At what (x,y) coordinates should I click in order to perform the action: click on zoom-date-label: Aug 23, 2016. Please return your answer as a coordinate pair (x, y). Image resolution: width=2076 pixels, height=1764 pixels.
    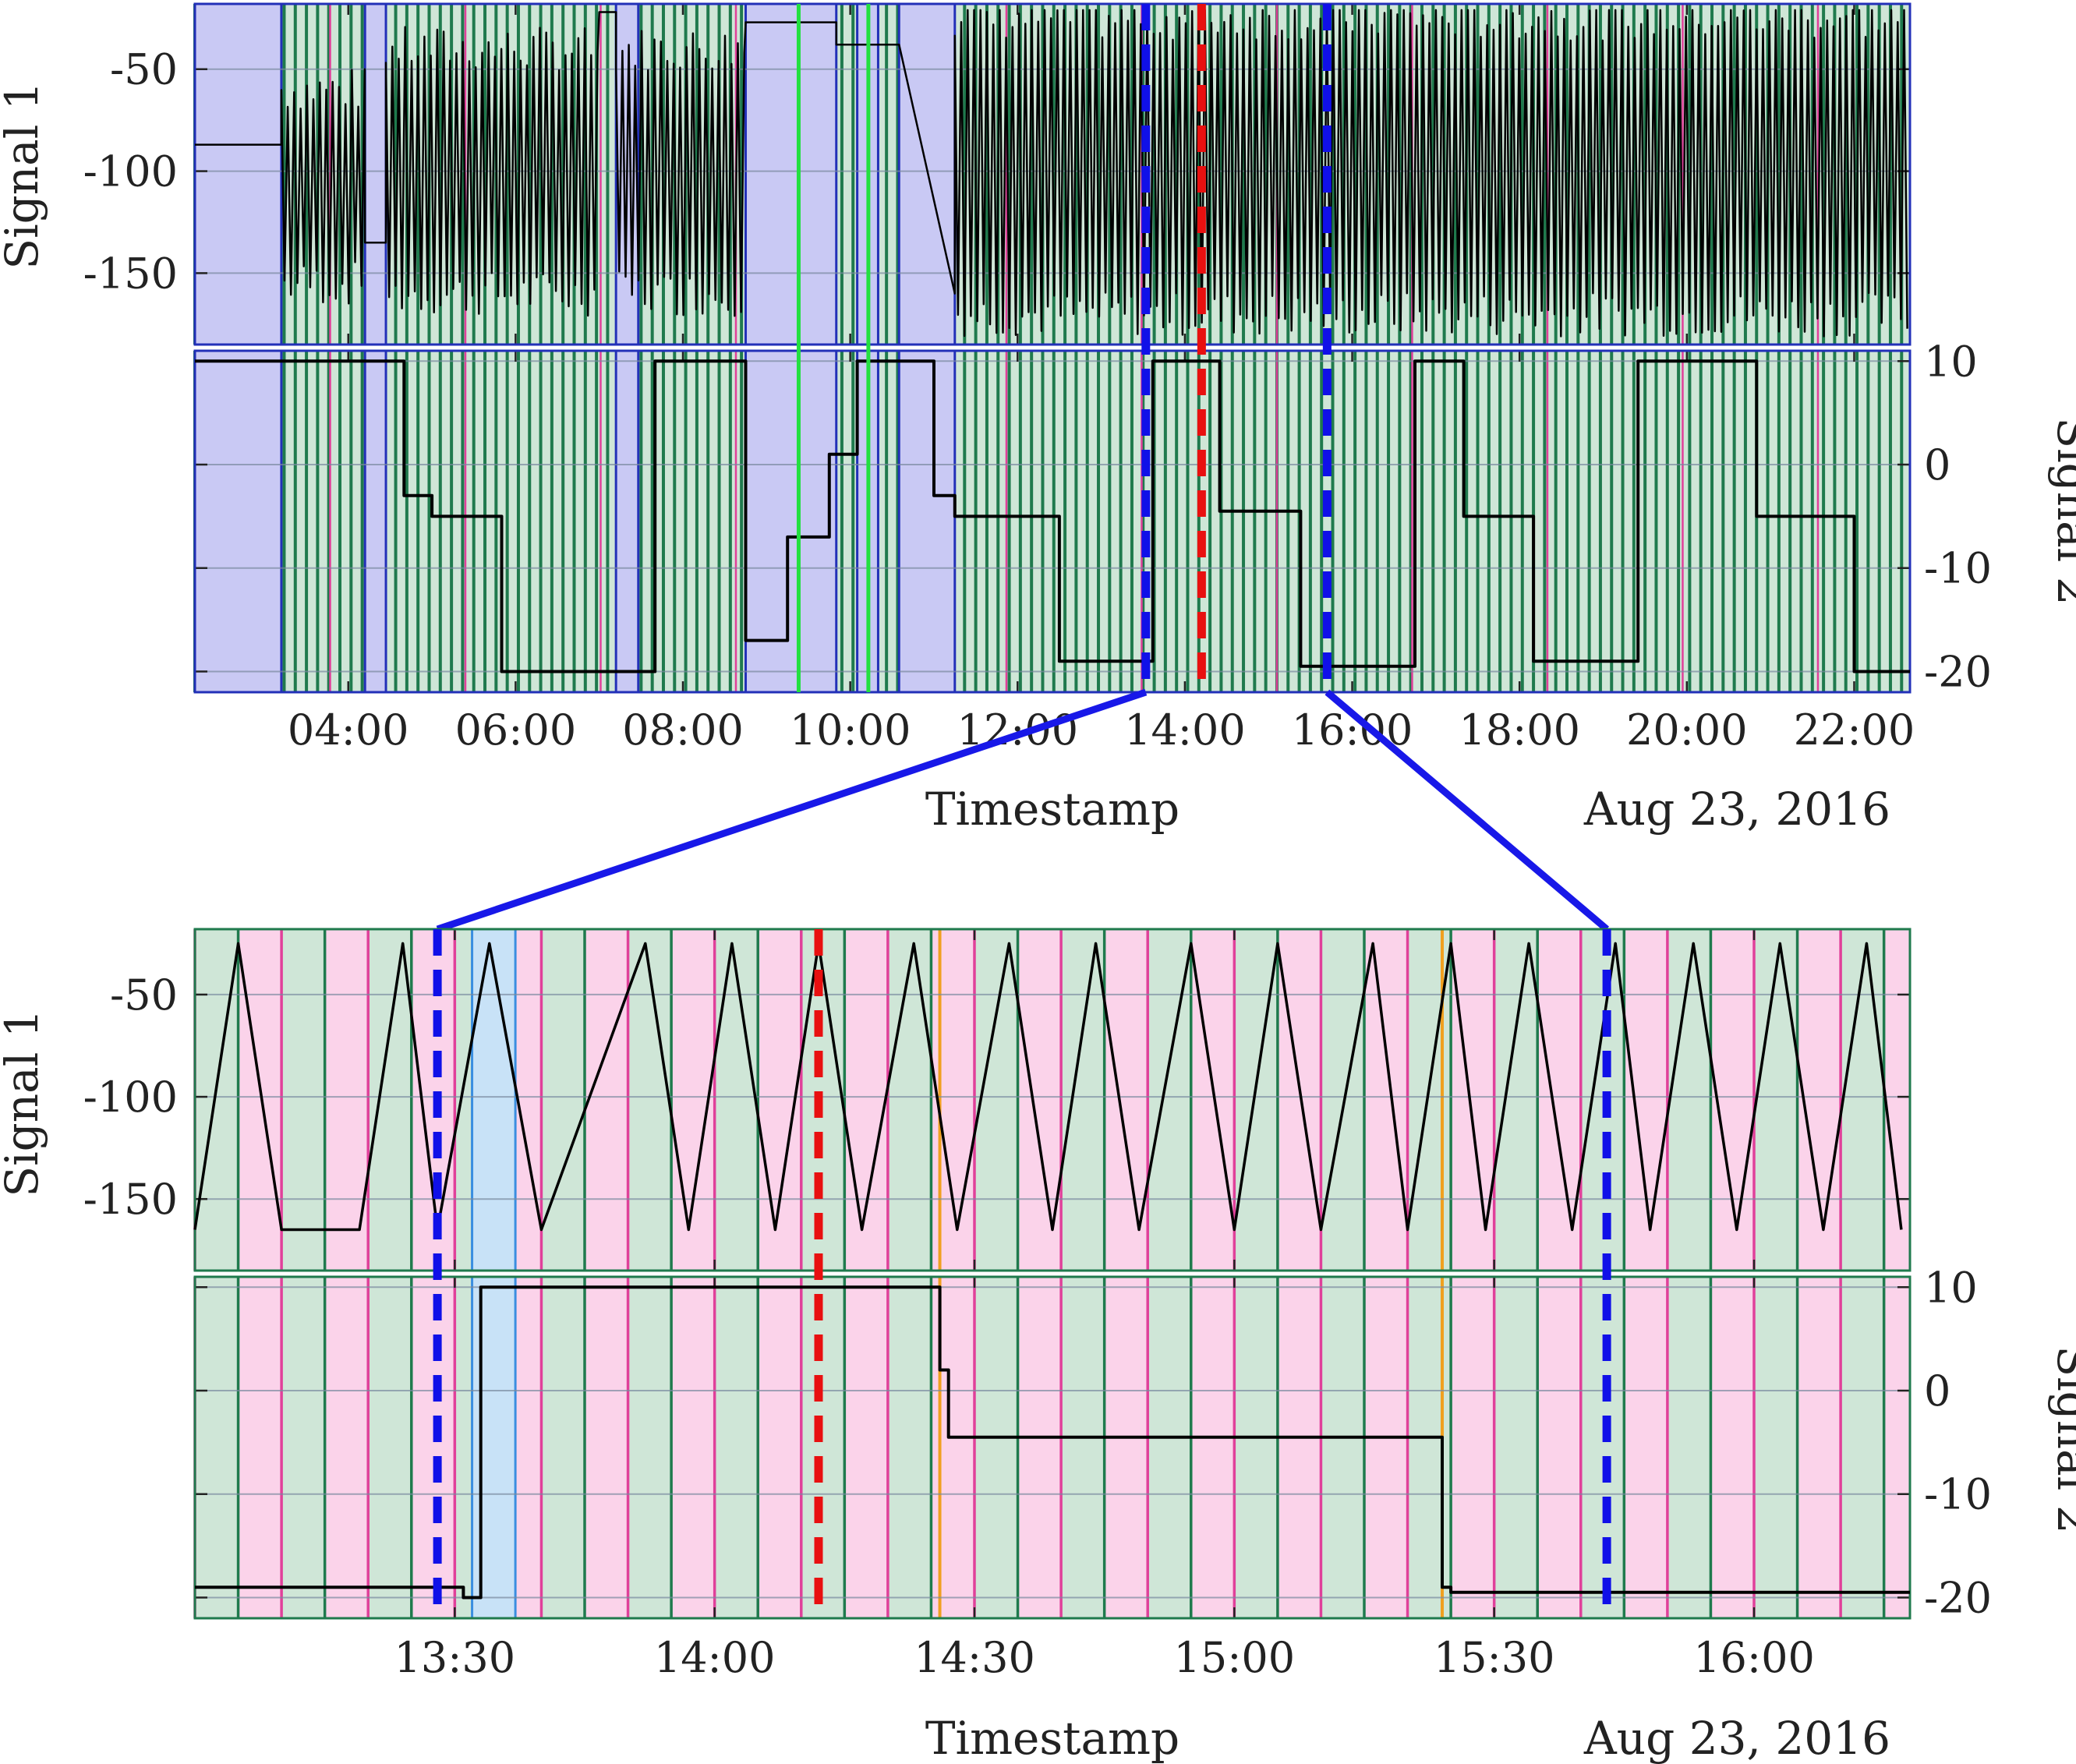
    Looking at the image, I should click on (1737, 1738).